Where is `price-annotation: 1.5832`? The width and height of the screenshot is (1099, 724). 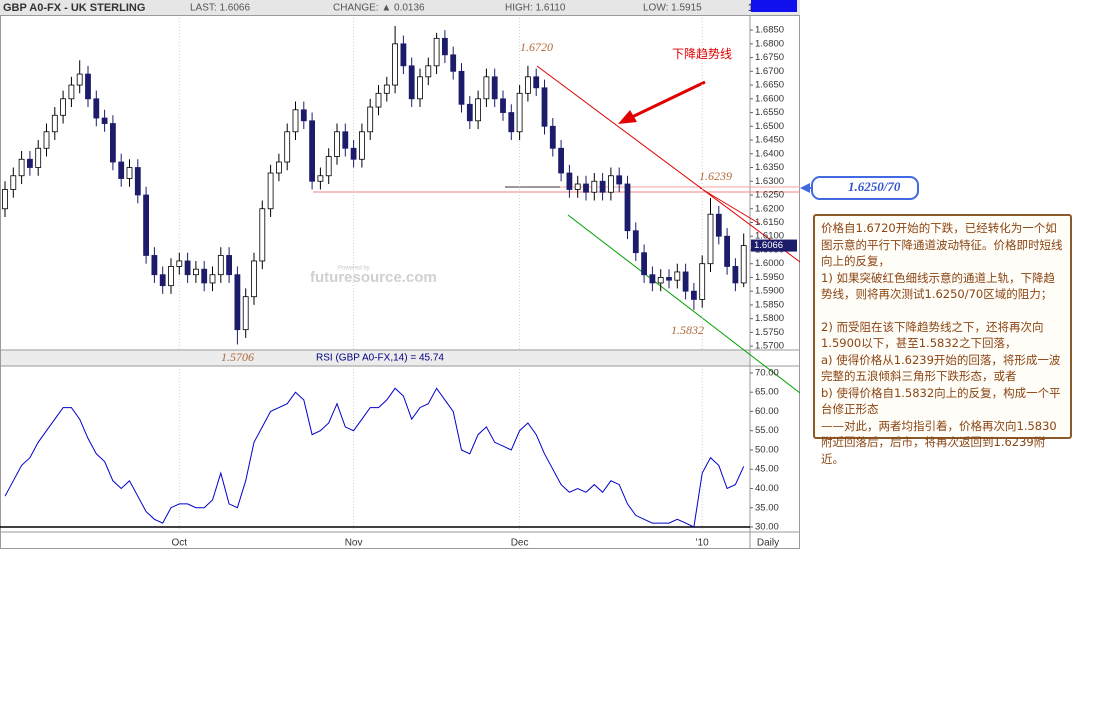
price-annotation: 1.5832 is located at coordinates (687, 330).